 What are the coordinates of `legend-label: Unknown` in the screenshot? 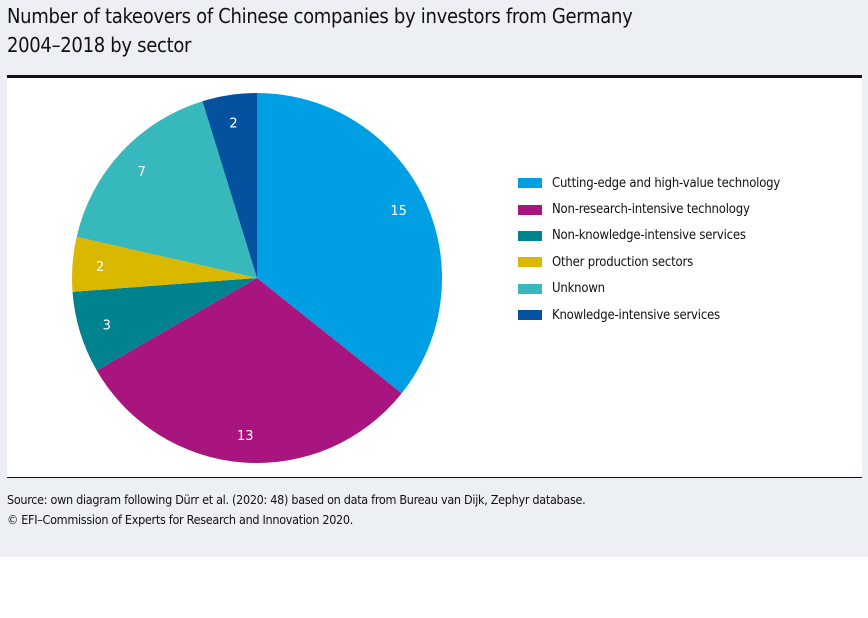 It's located at (578, 289).